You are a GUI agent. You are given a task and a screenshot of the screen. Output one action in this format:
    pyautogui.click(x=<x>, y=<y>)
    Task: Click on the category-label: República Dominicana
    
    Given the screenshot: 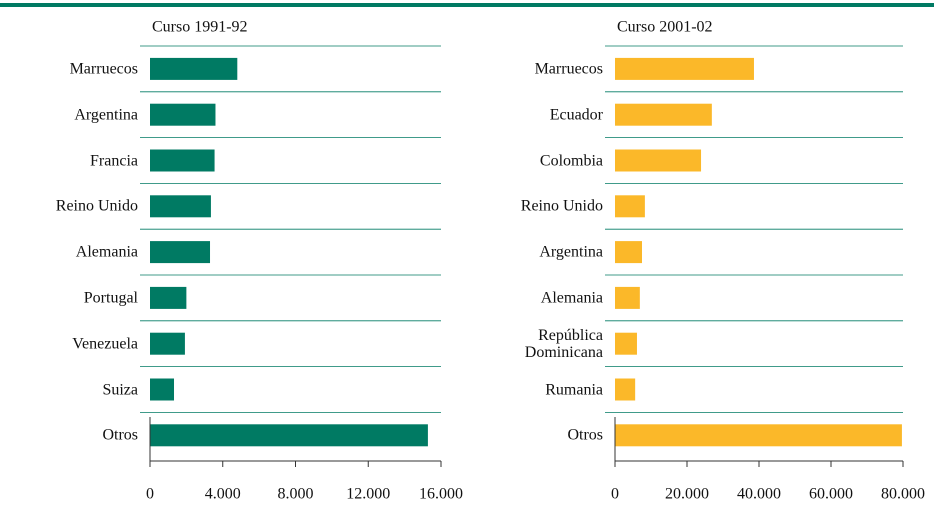 What is the action you would take?
    pyautogui.click(x=563, y=343)
    